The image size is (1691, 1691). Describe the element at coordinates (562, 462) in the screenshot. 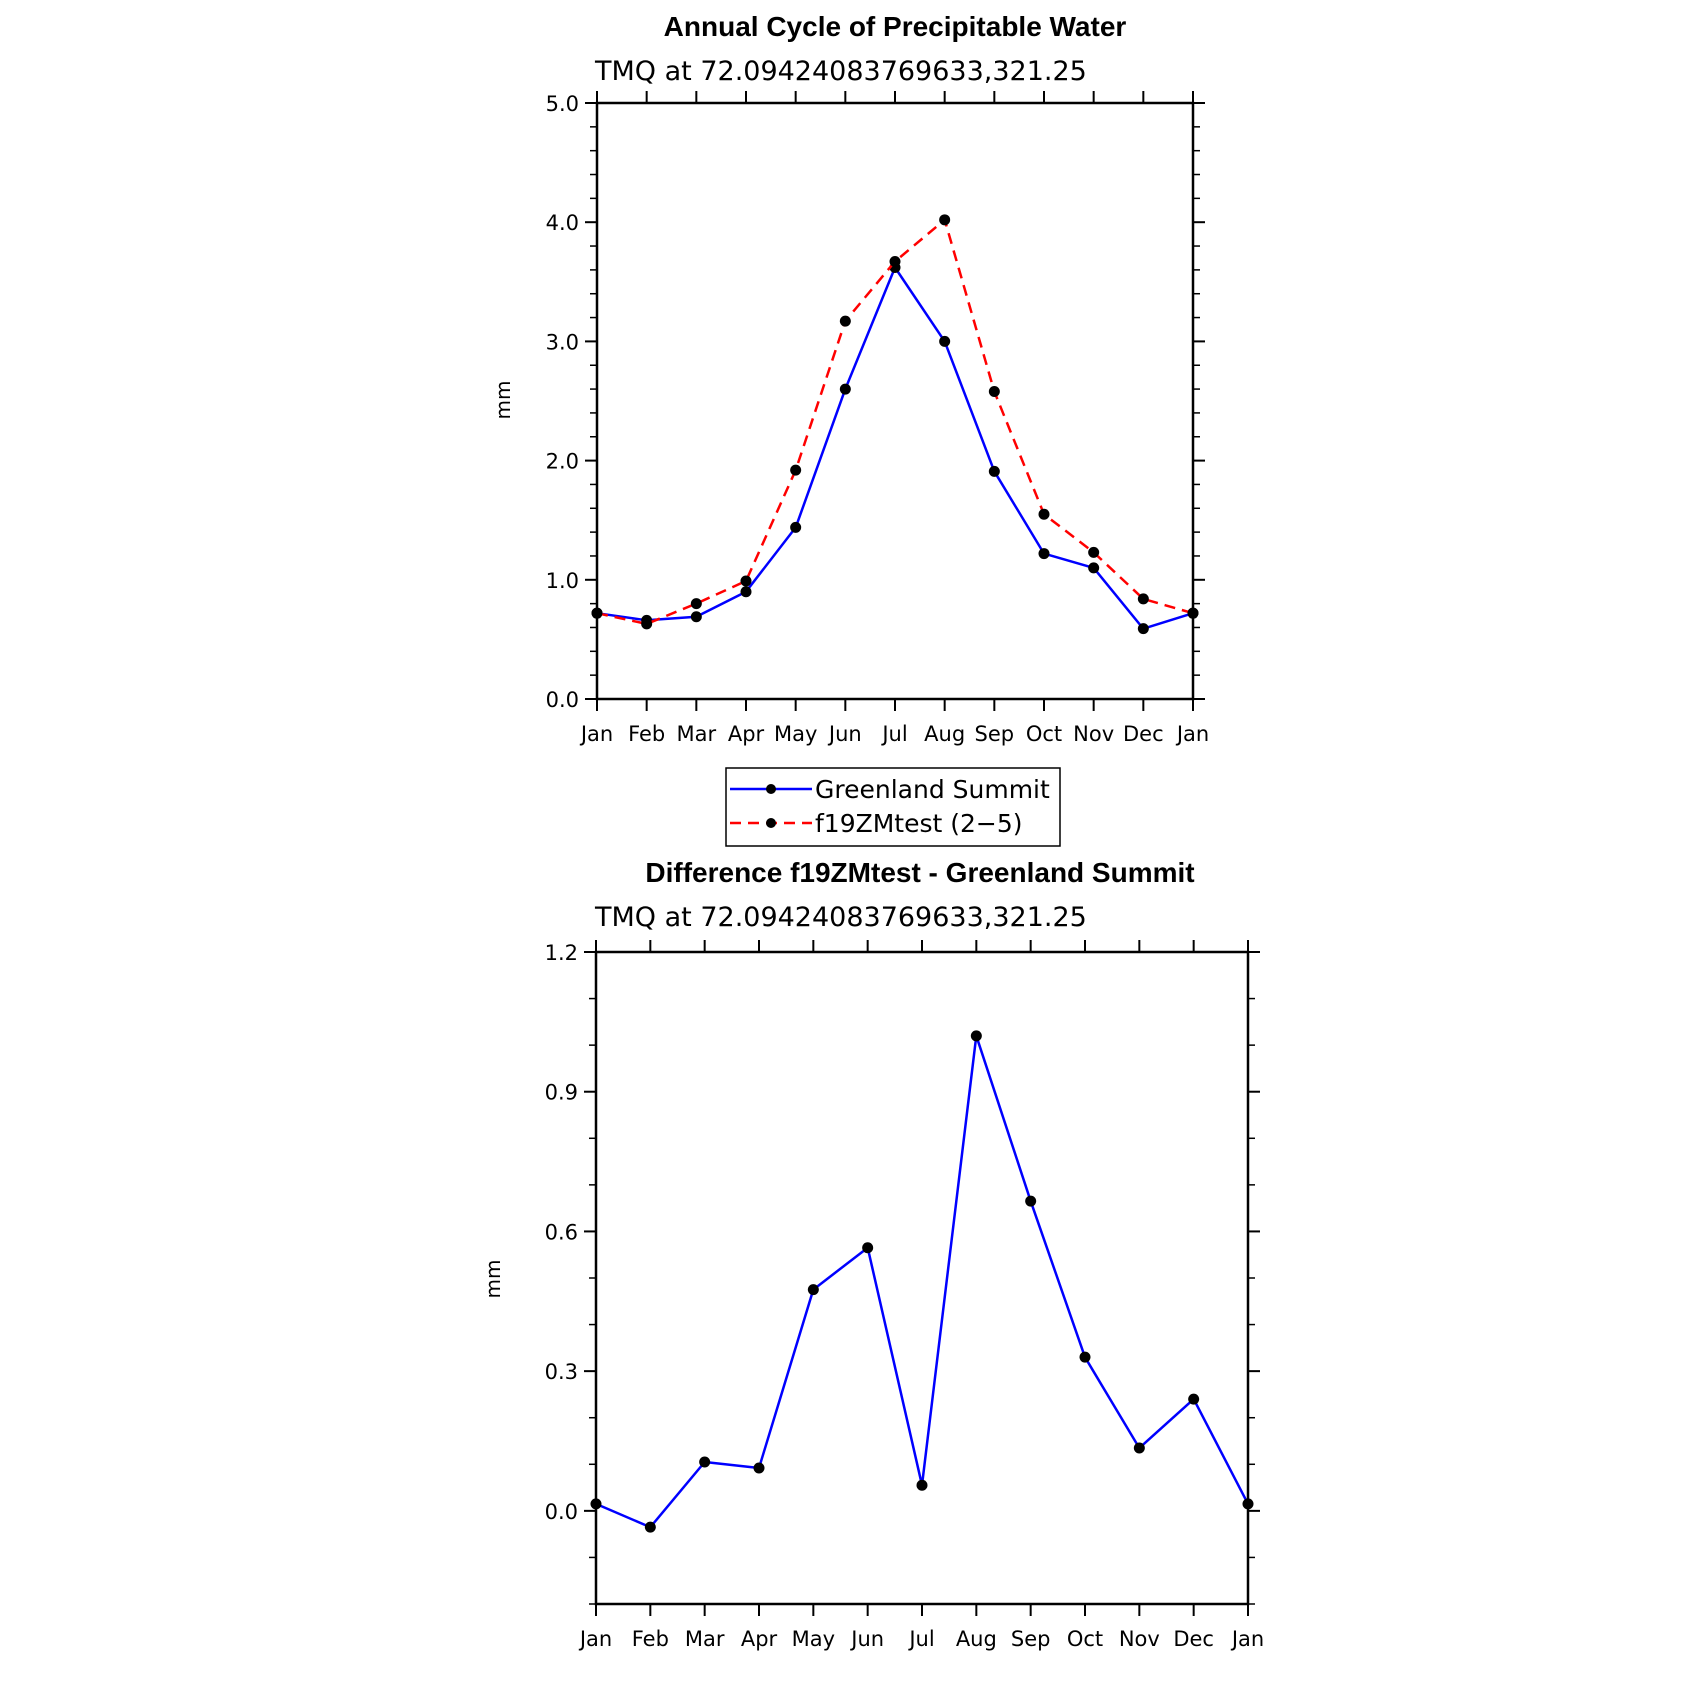

I see `y-tick-label: 2.0` at that location.